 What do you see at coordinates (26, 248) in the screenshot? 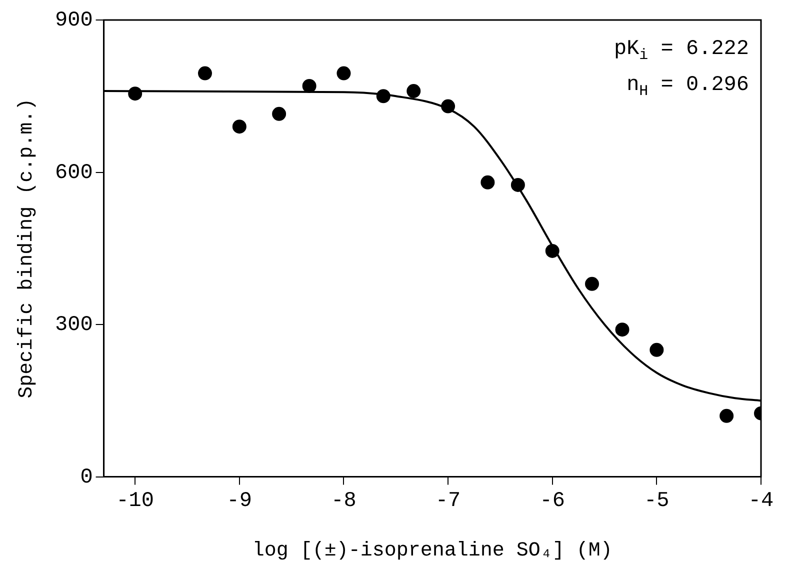
I see `y-axis-title: Specific binding (c.p.m.)` at bounding box center [26, 248].